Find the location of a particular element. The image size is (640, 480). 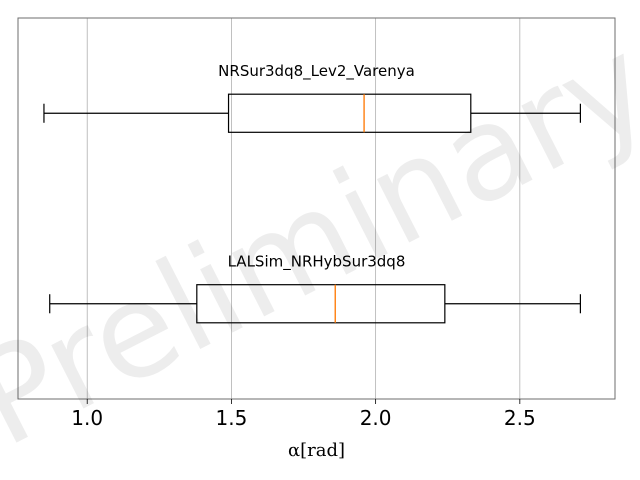

x-axis-label: α[rad] is located at coordinates (316, 450).